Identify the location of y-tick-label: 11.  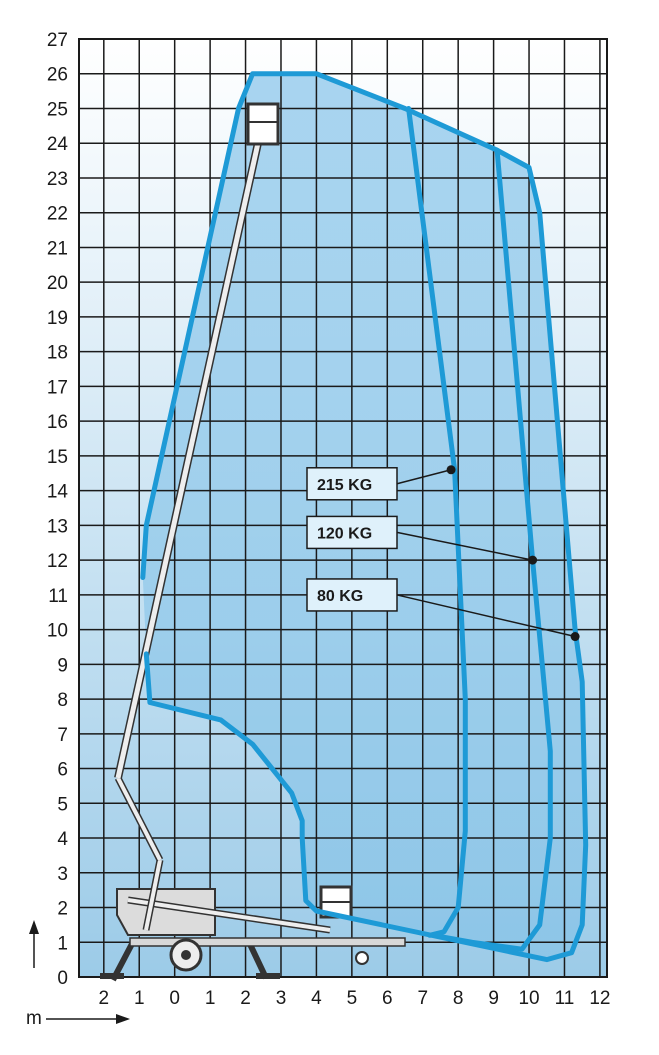
(58, 596).